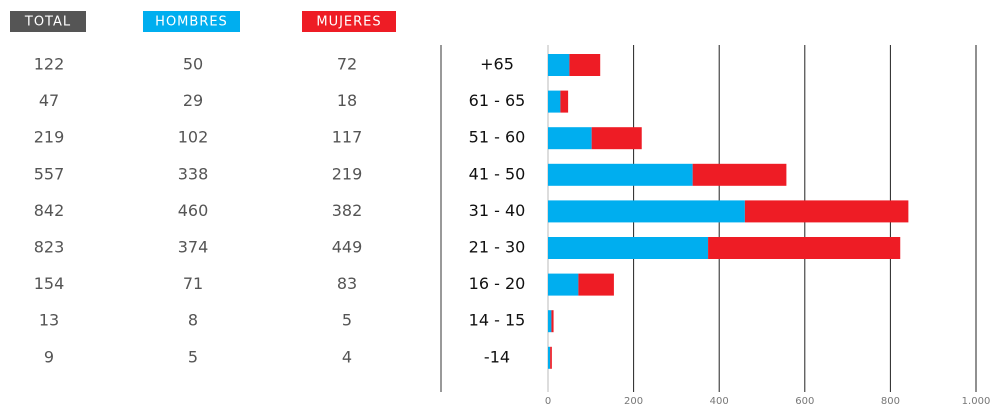 This screenshot has width=994, height=412. Describe the element at coordinates (193, 283) in the screenshot. I see `series-value: 71` at that location.